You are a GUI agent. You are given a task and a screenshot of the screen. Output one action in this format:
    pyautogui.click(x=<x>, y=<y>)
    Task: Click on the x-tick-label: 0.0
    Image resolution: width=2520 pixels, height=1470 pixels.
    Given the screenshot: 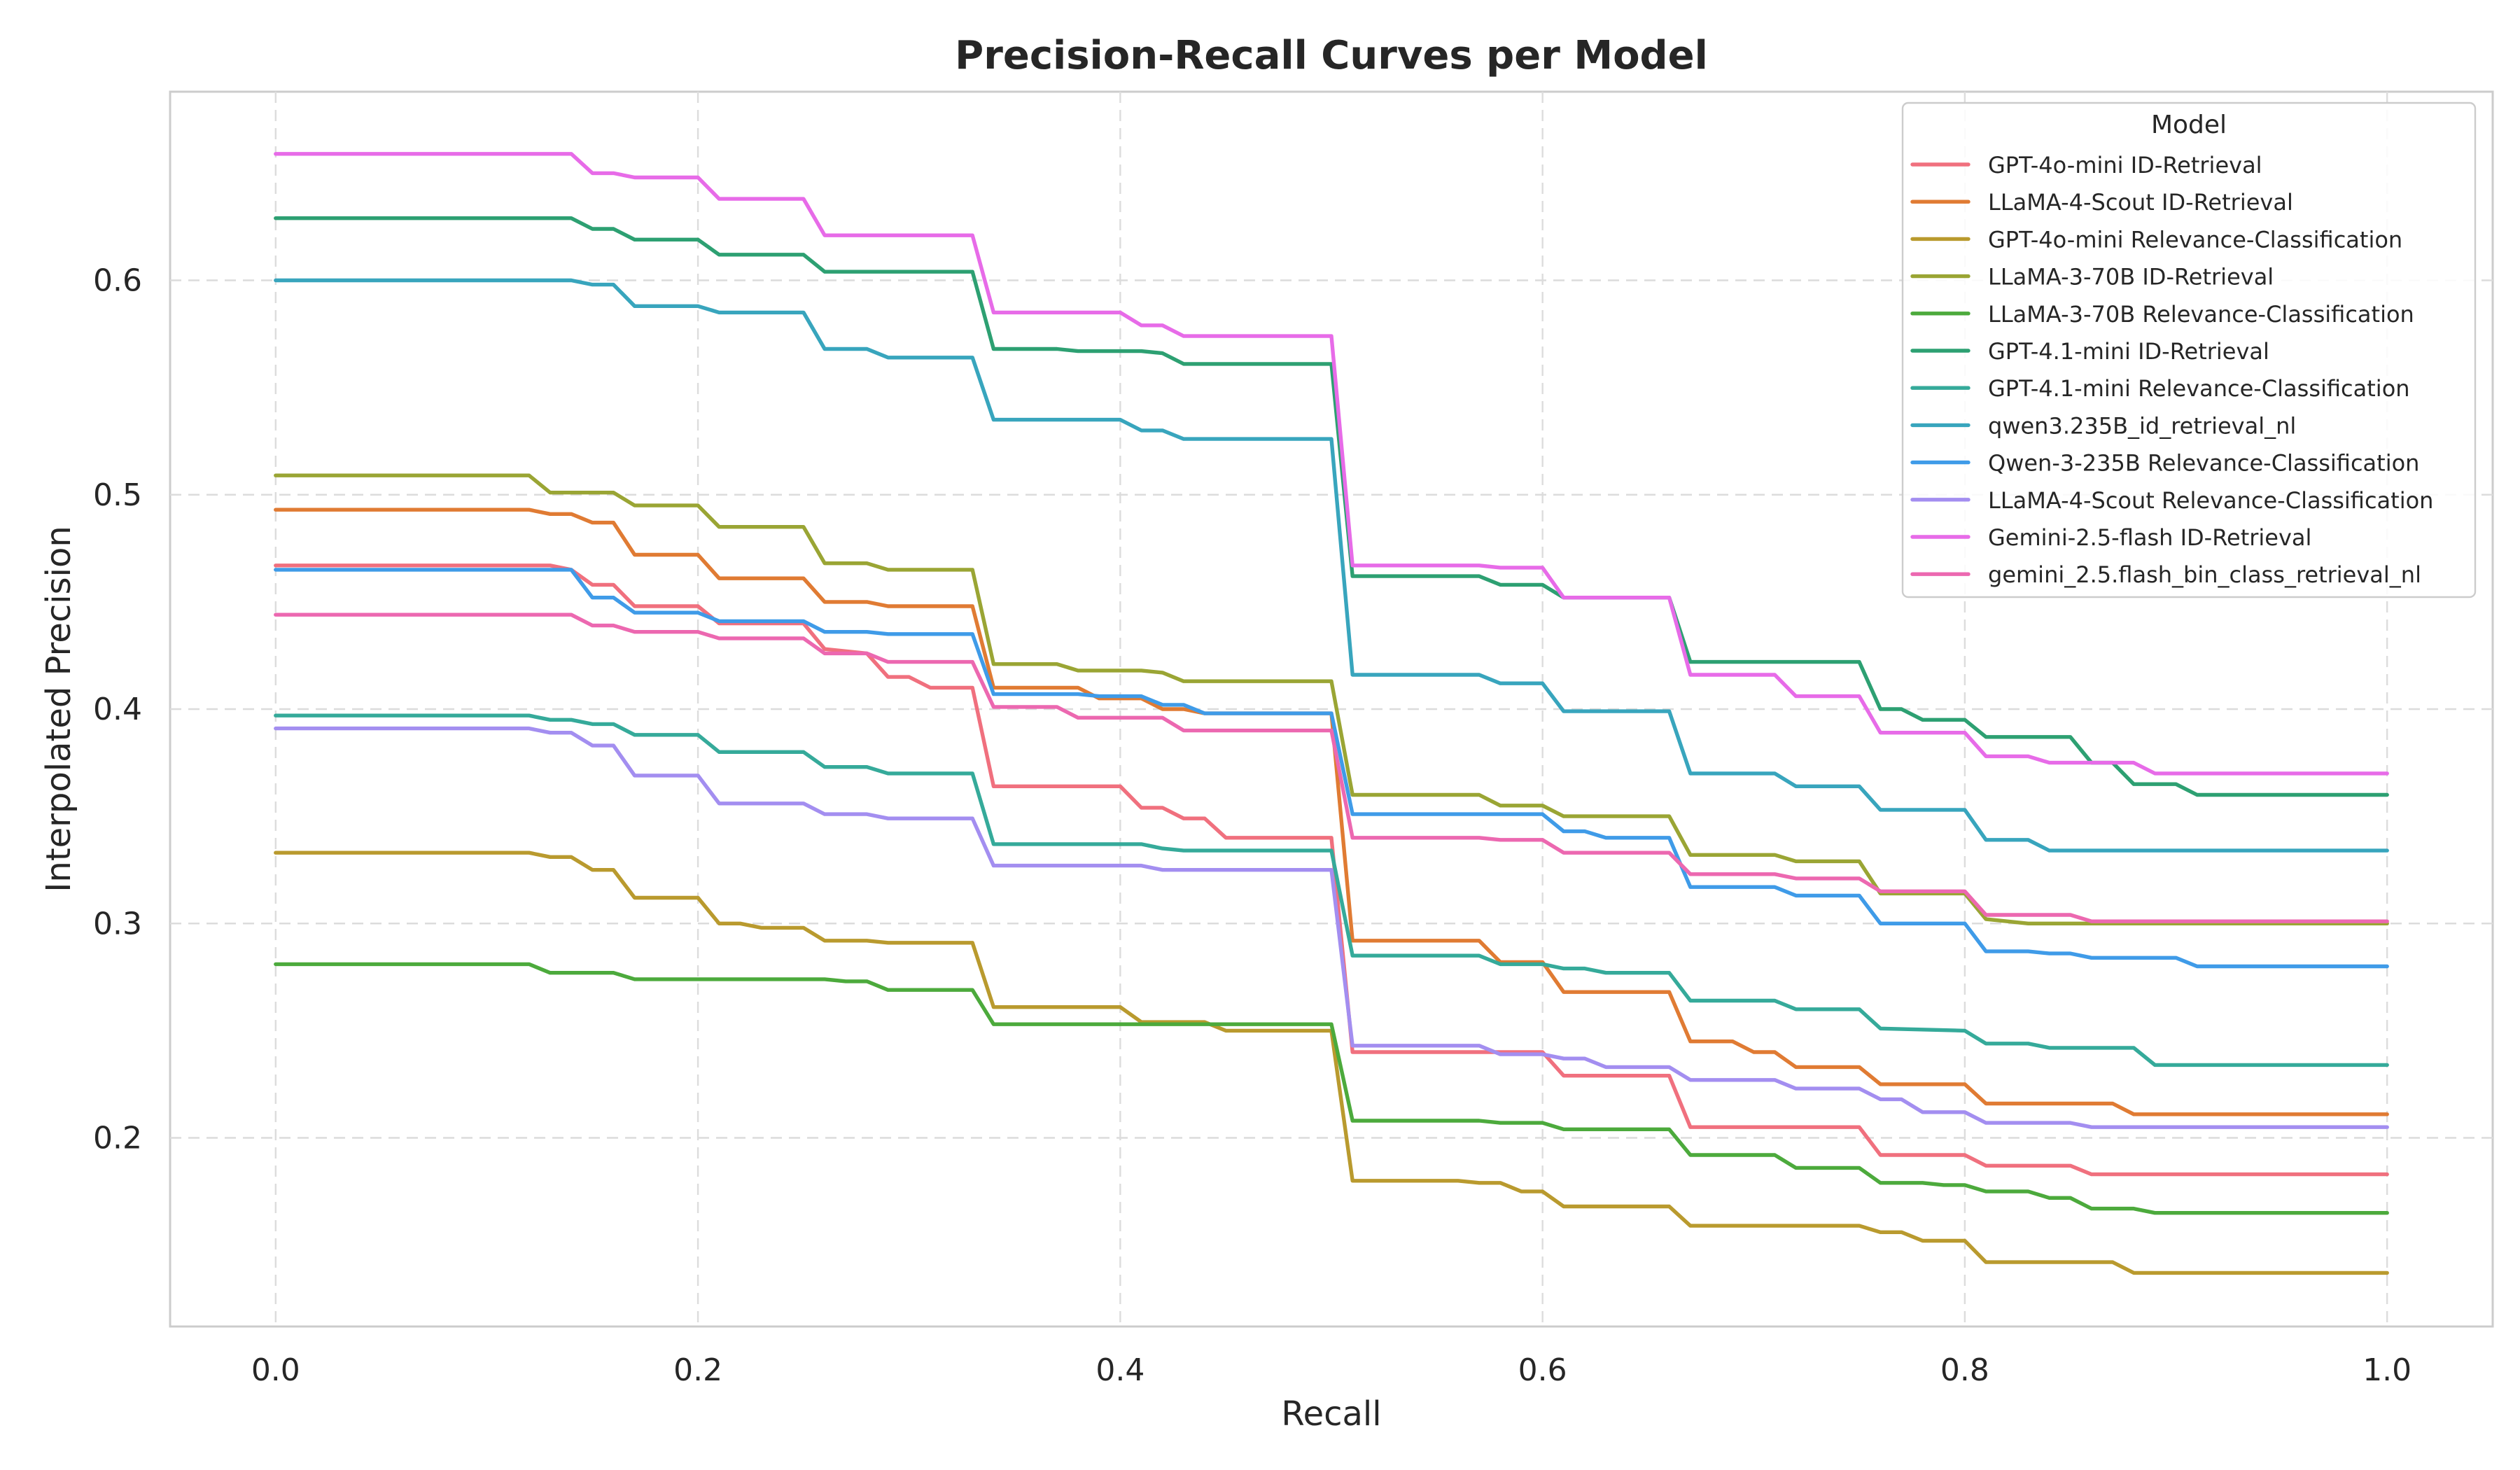 What is the action you would take?
    pyautogui.click(x=275, y=1370)
    